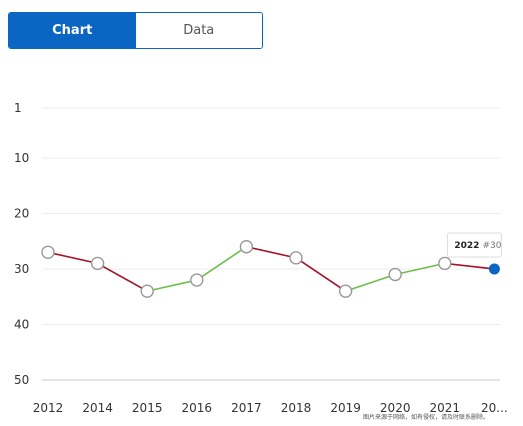  I want to click on y-tick-label: 10, so click(21, 158).